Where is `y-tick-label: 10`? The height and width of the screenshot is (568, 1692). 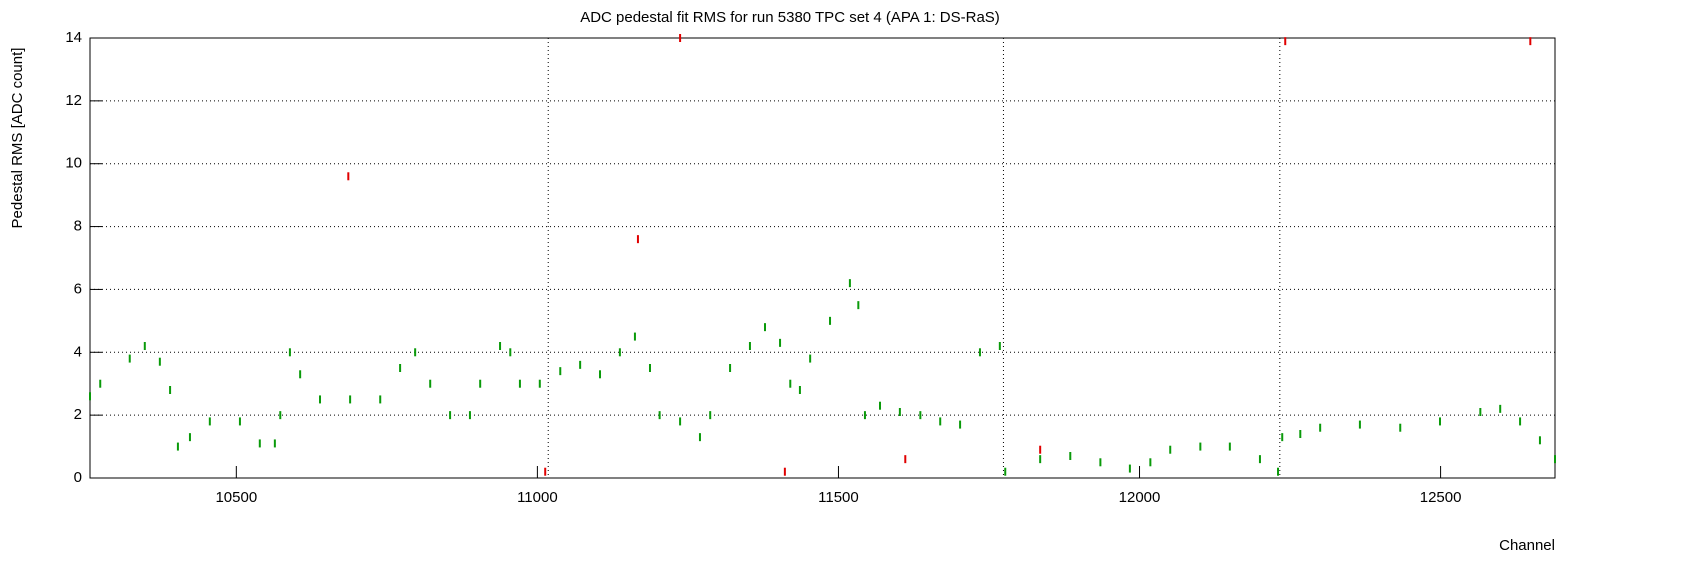
y-tick-label: 10 is located at coordinates (73, 163).